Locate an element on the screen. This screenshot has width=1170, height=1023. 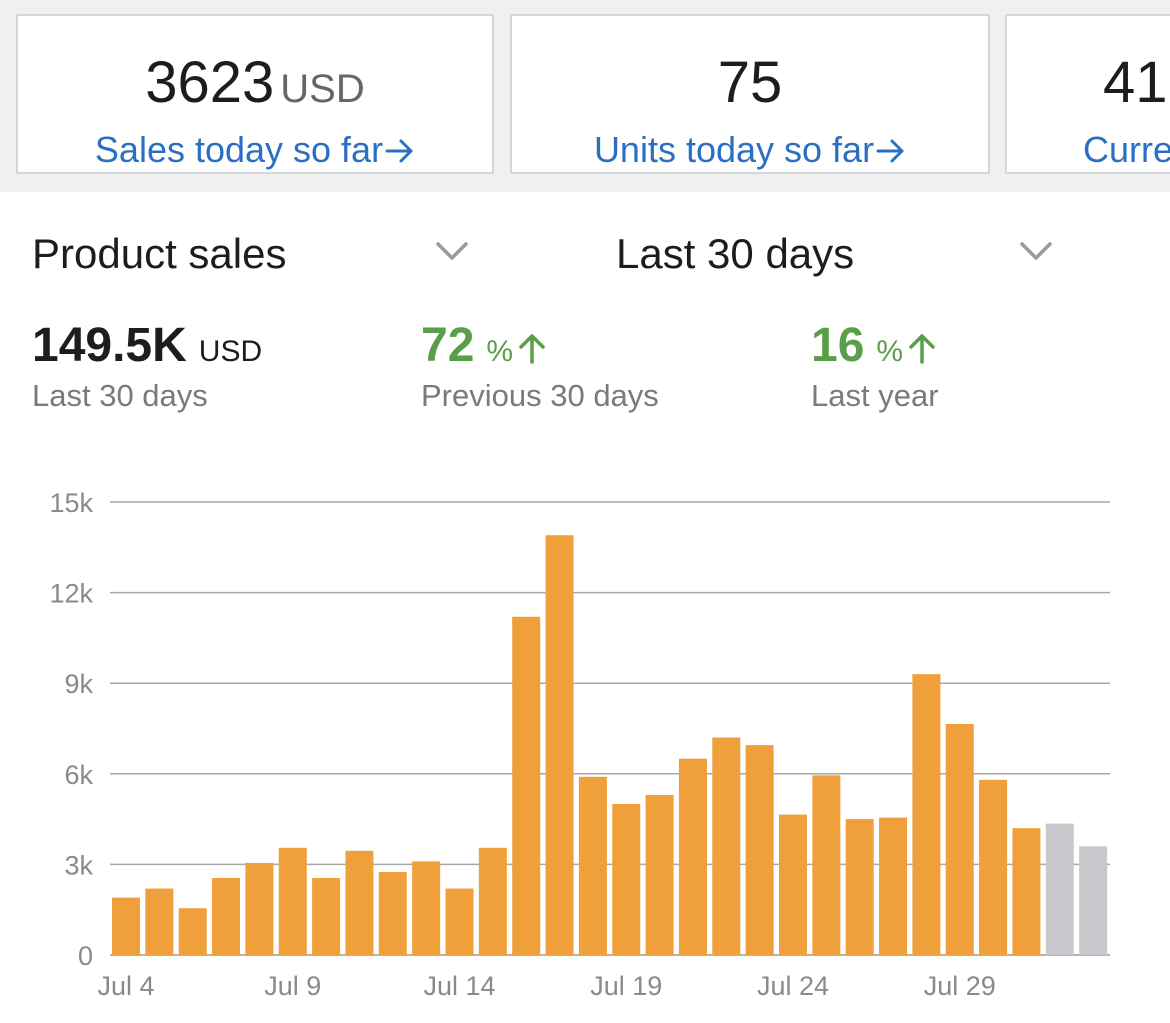
kpi-card-sales-today: 3623 USD Sales today so far is located at coordinates (255, 94).